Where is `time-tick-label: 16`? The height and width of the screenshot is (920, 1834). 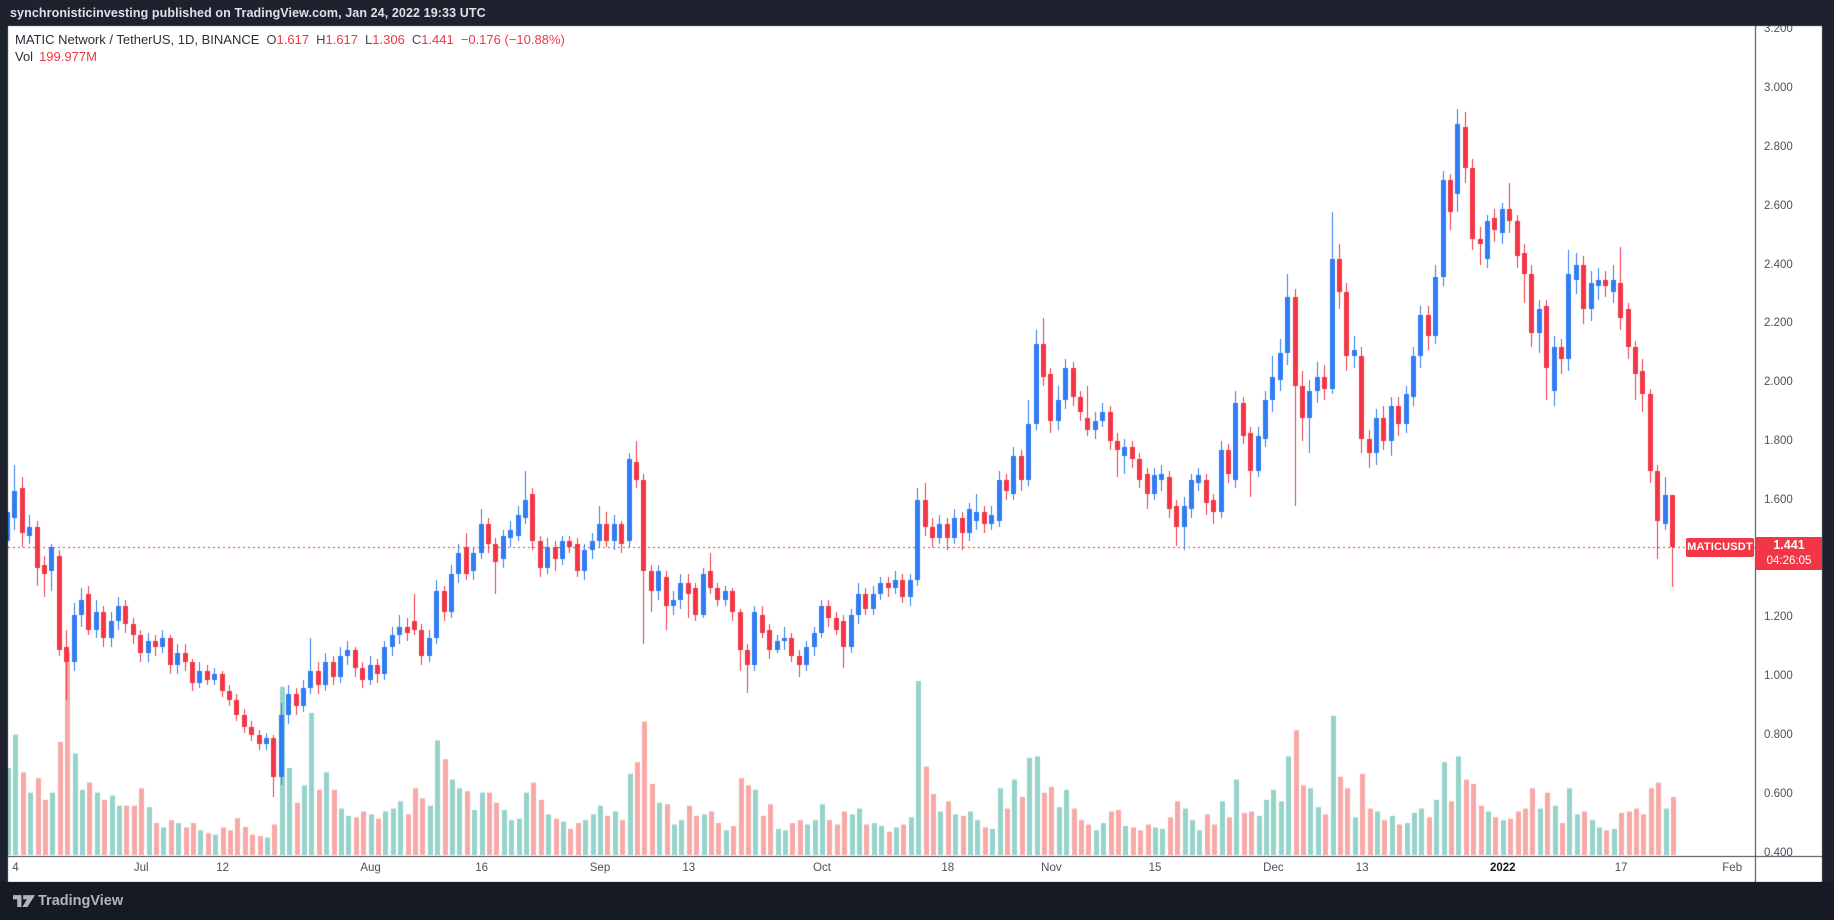
time-tick-label: 16 is located at coordinates (481, 868).